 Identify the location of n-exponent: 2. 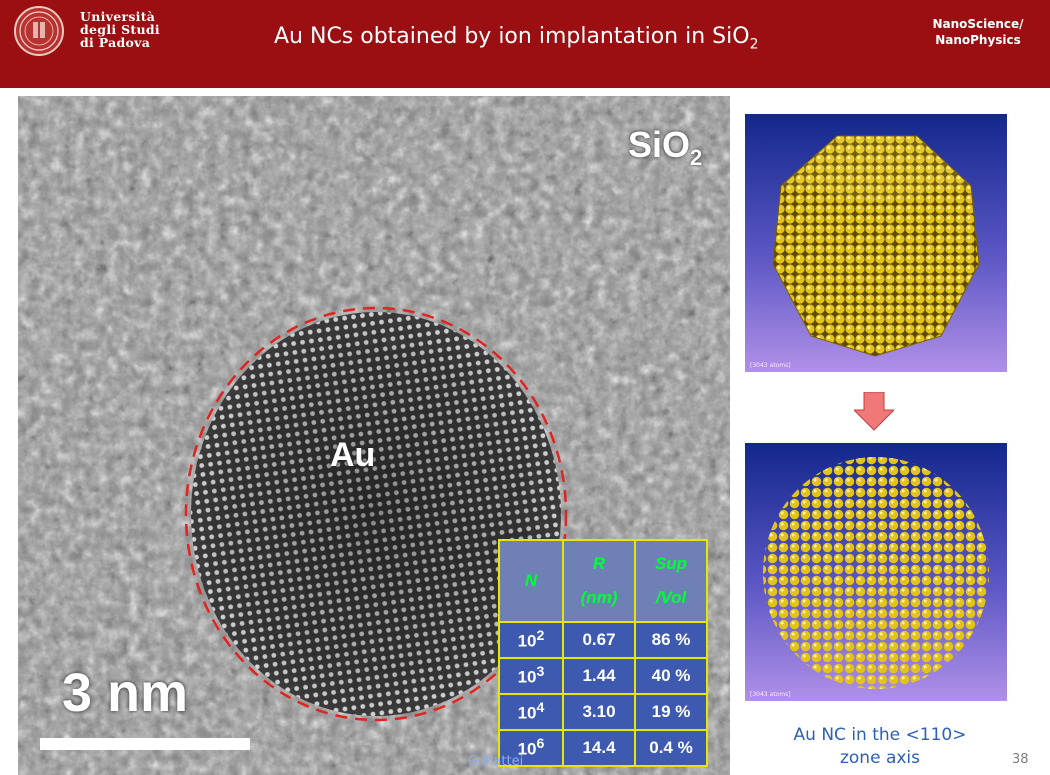
(540, 636).